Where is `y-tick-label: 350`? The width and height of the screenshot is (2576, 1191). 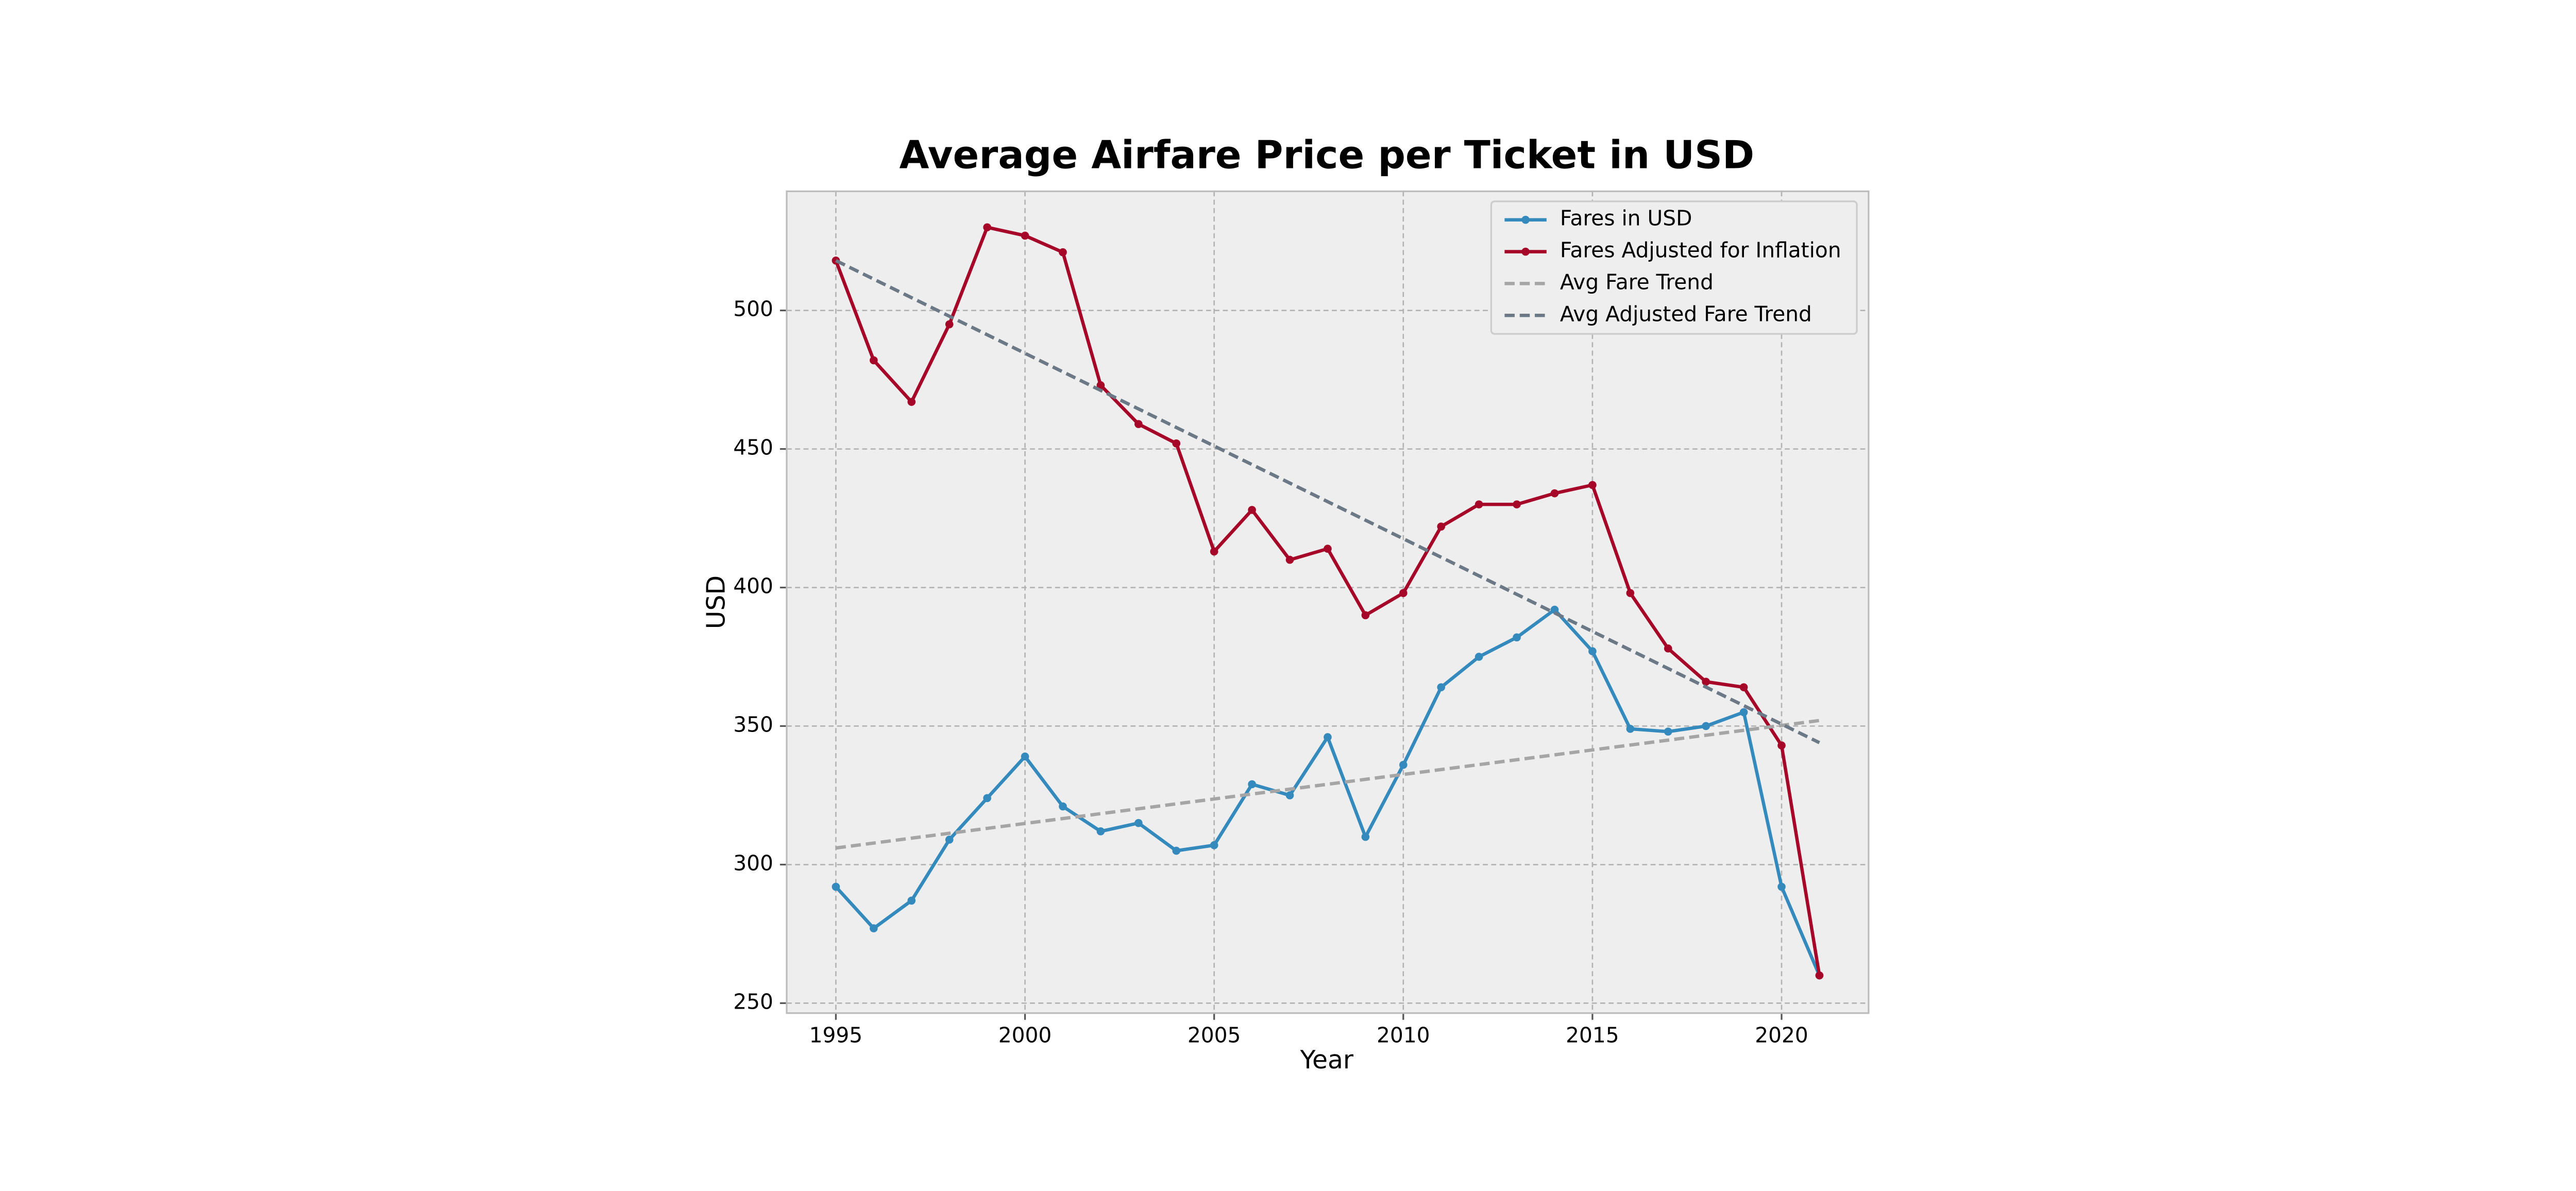
y-tick-label: 350 is located at coordinates (753, 725).